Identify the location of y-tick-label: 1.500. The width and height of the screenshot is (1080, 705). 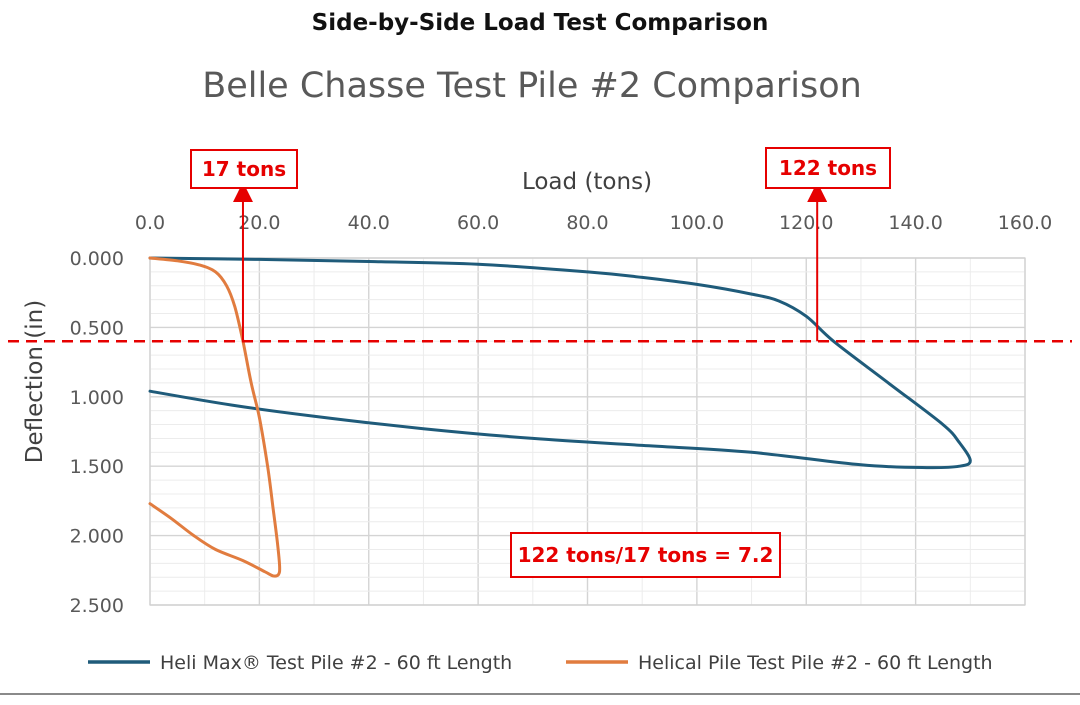
(97, 467).